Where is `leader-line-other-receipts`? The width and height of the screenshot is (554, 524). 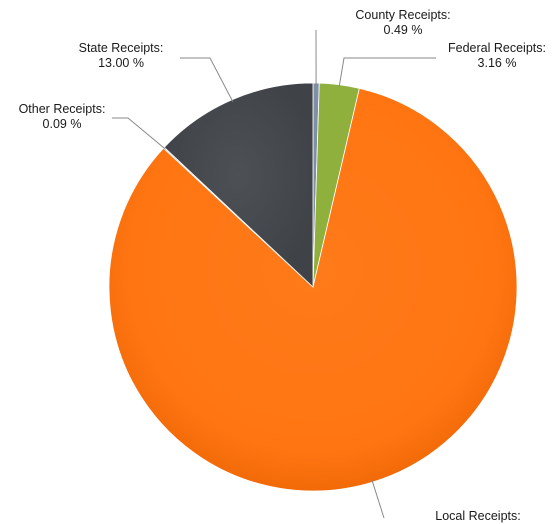
leader-line-other-receipts is located at coordinates (139, 133).